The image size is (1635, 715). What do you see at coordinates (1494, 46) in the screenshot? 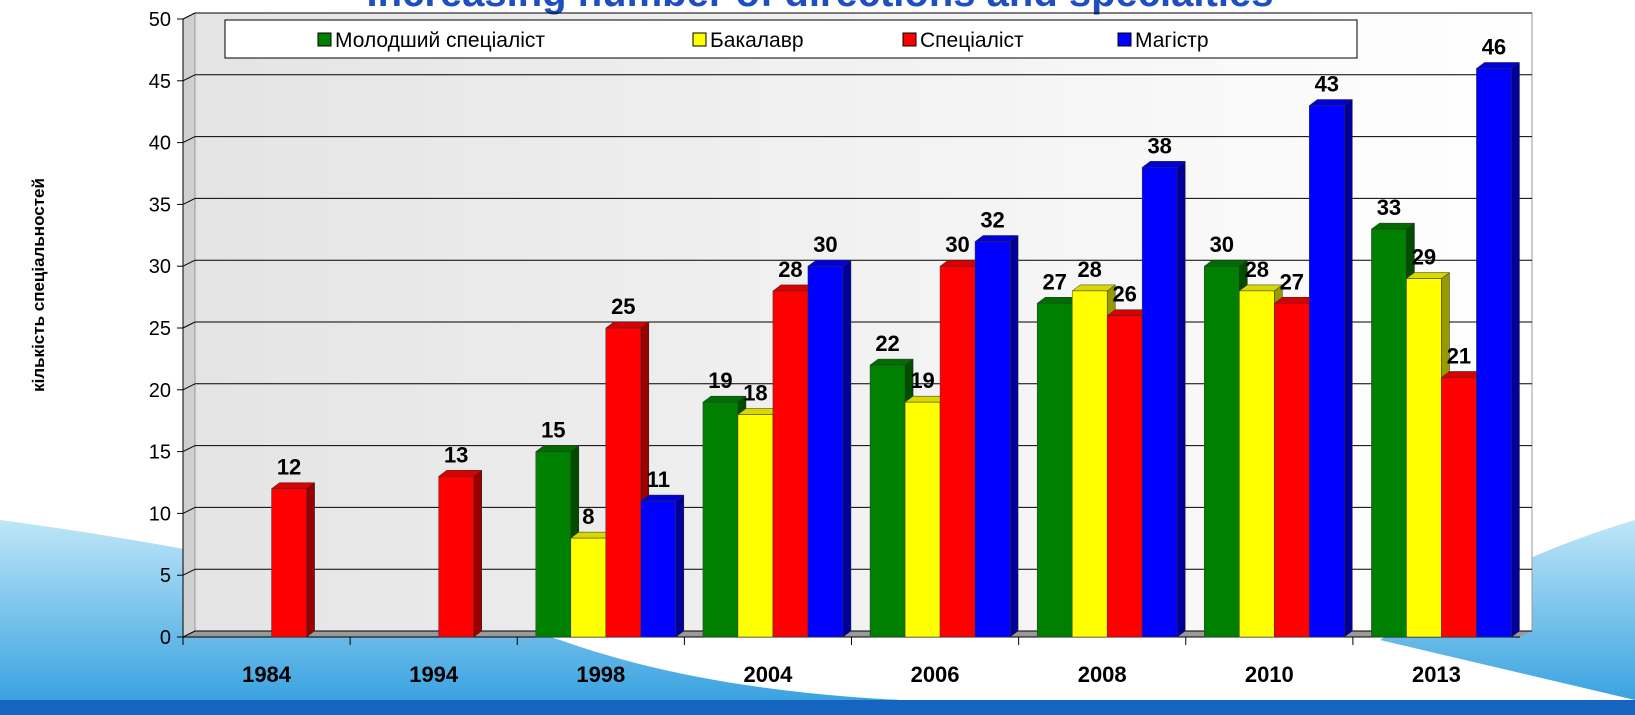
I see `value-label: 46` at bounding box center [1494, 46].